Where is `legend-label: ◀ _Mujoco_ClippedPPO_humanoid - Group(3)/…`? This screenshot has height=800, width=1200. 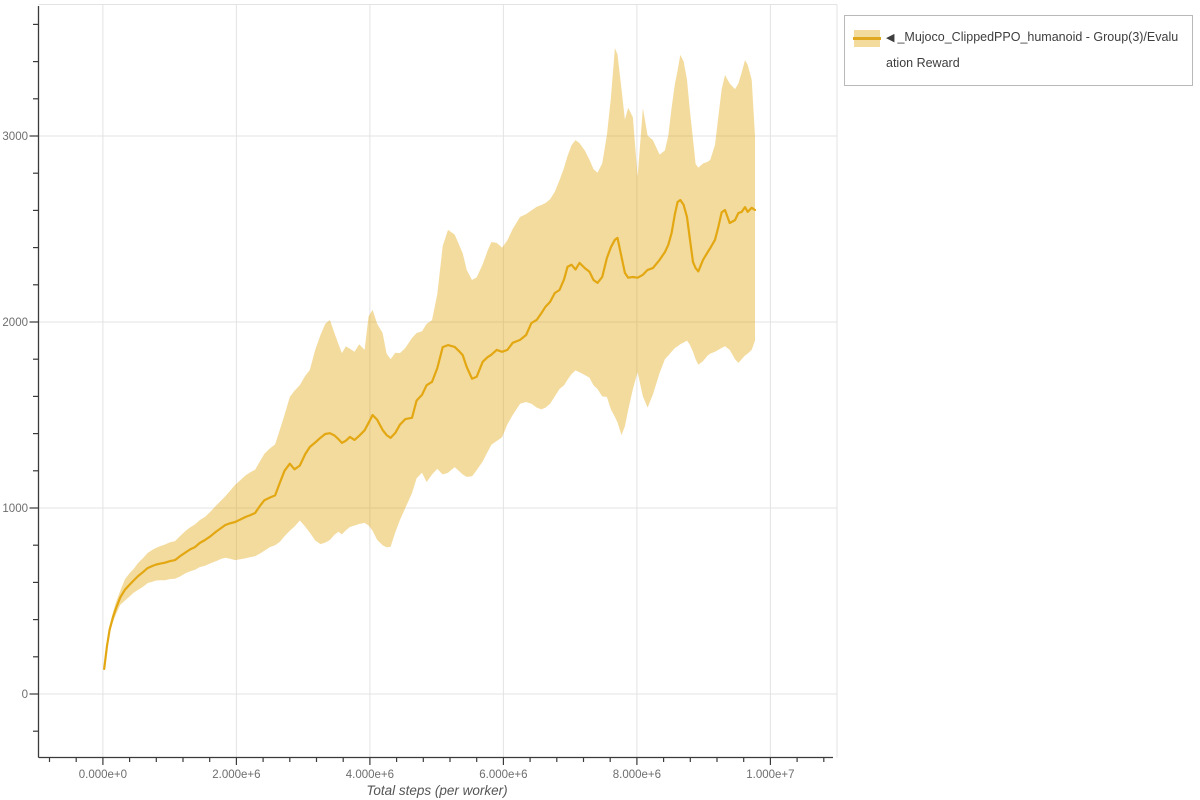 legend-label: ◀ _Mujoco_ClippedPPO_humanoid - Group(3)/… is located at coordinates (1033, 50).